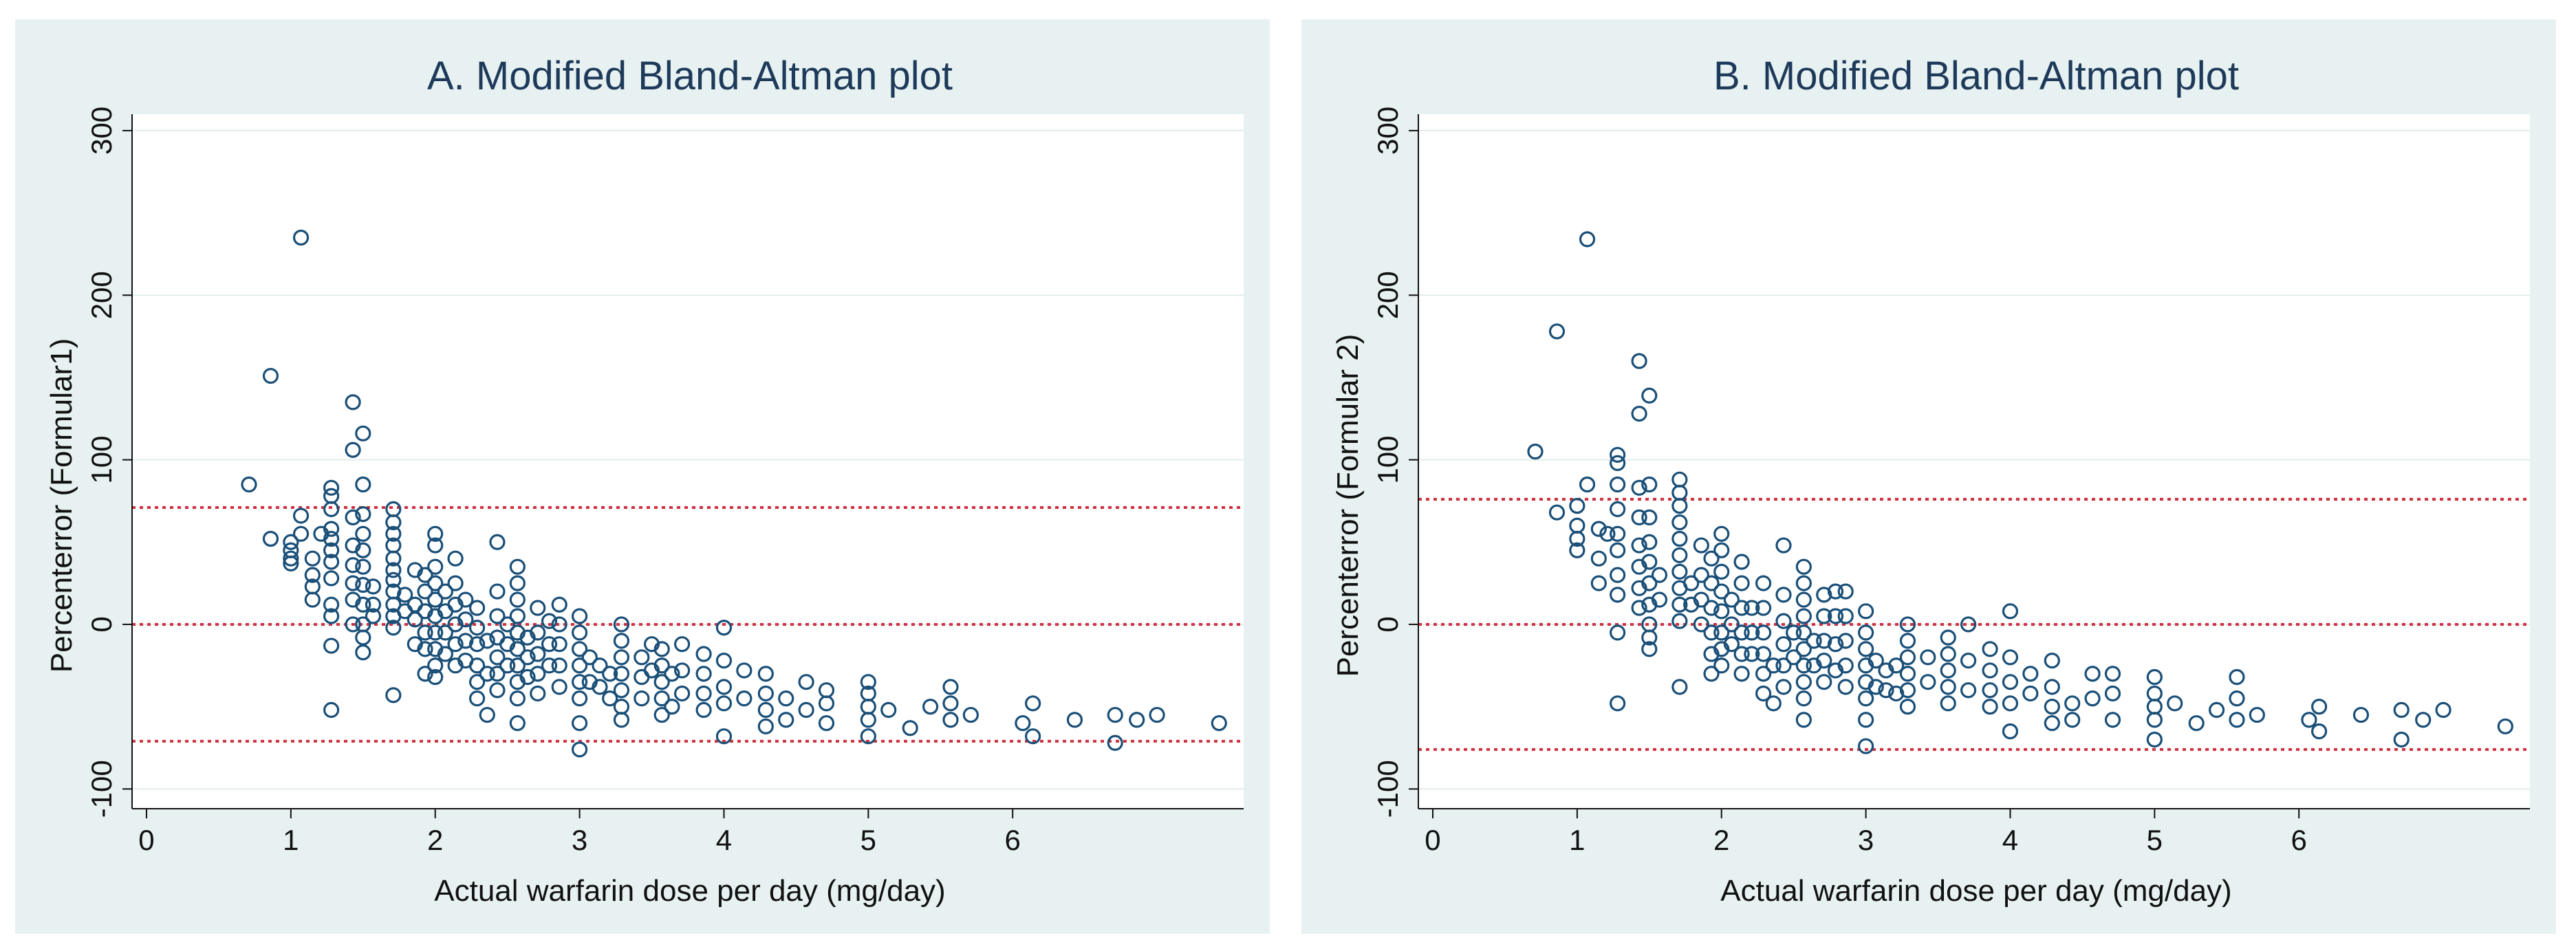  What do you see at coordinates (101, 460) in the screenshot?
I see `y-tick-label: 100` at bounding box center [101, 460].